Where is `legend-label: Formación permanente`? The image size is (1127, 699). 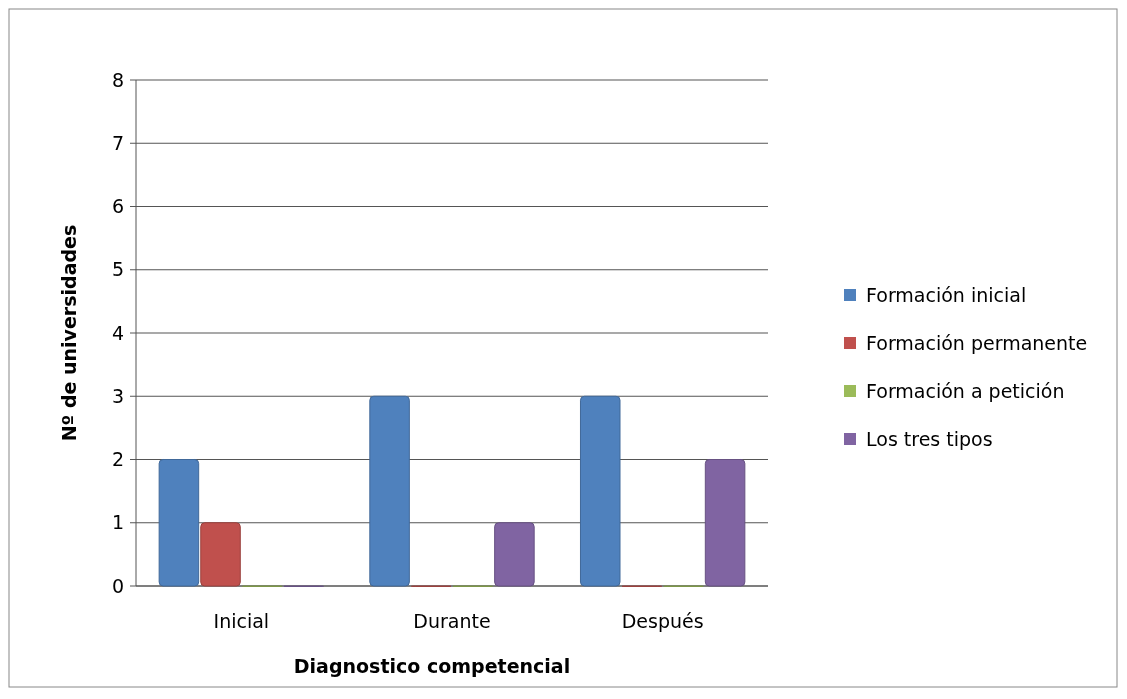 legend-label: Formación permanente is located at coordinates (977, 342).